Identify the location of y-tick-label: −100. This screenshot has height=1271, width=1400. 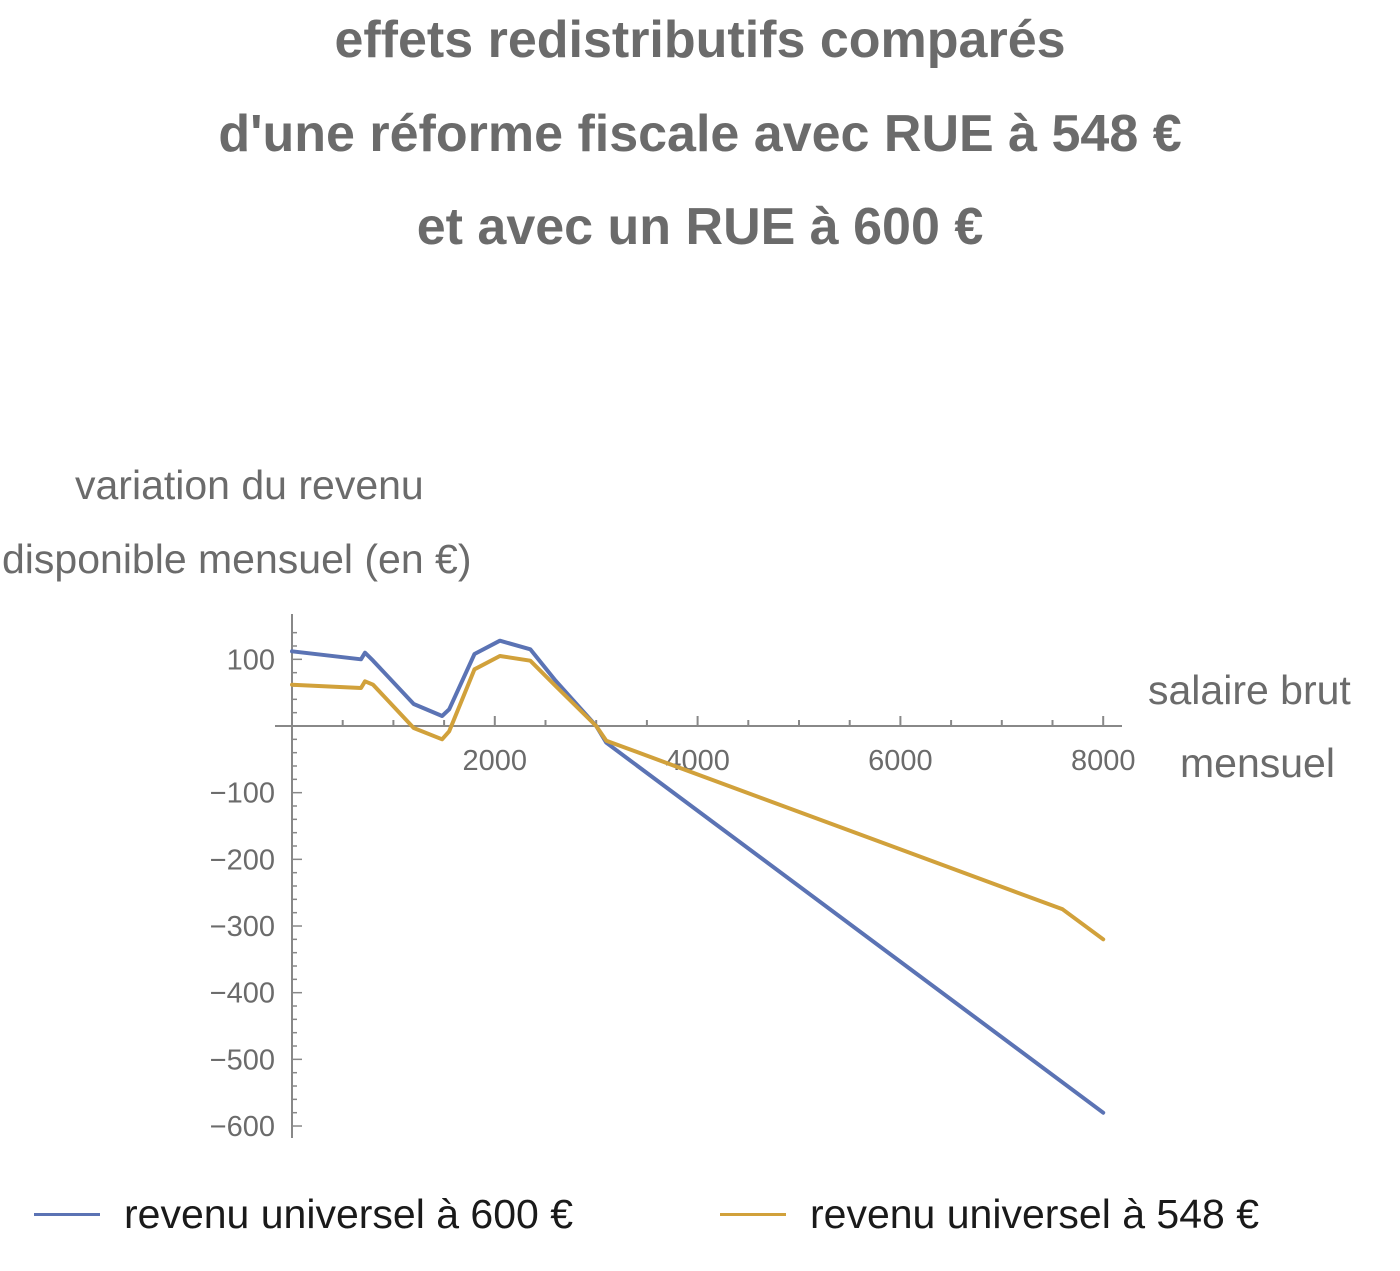
(242, 794).